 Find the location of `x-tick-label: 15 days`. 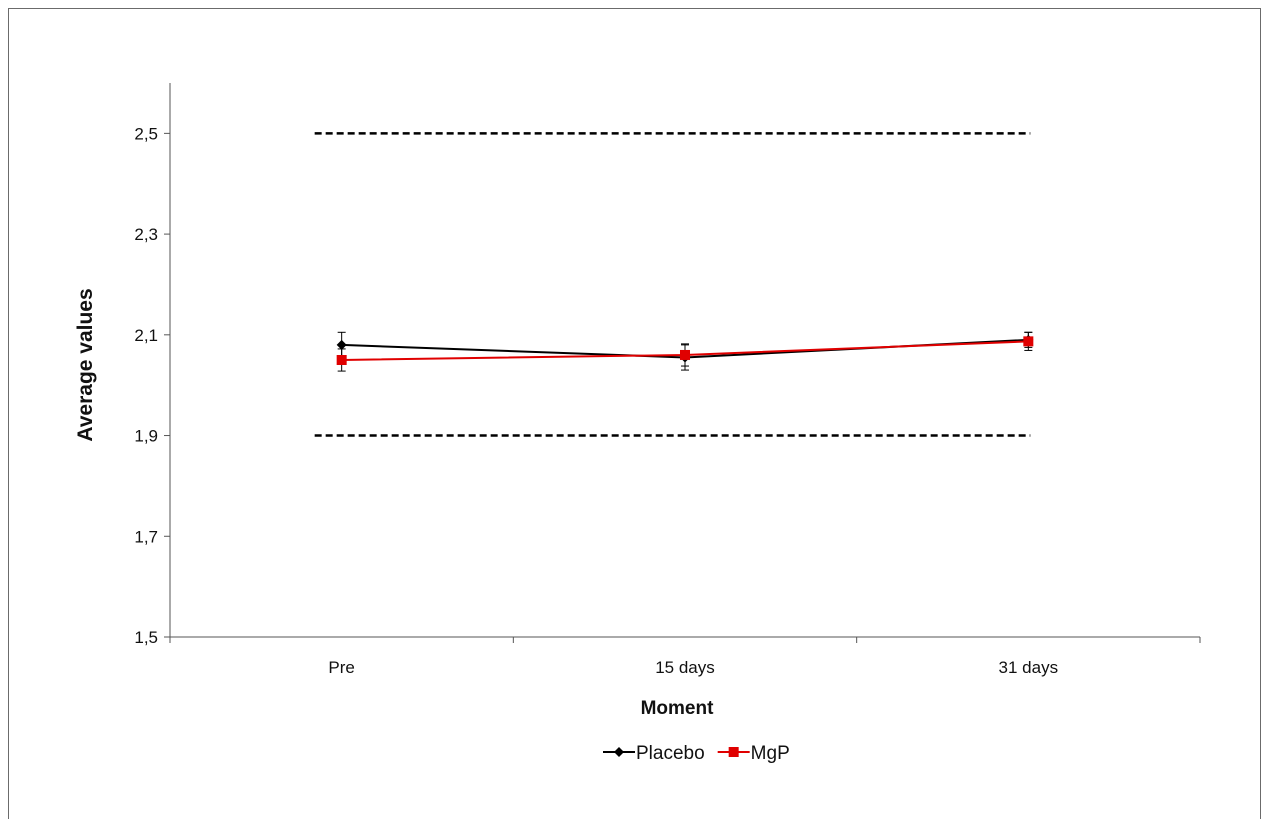

x-tick-label: 15 days is located at coordinates (685, 667).